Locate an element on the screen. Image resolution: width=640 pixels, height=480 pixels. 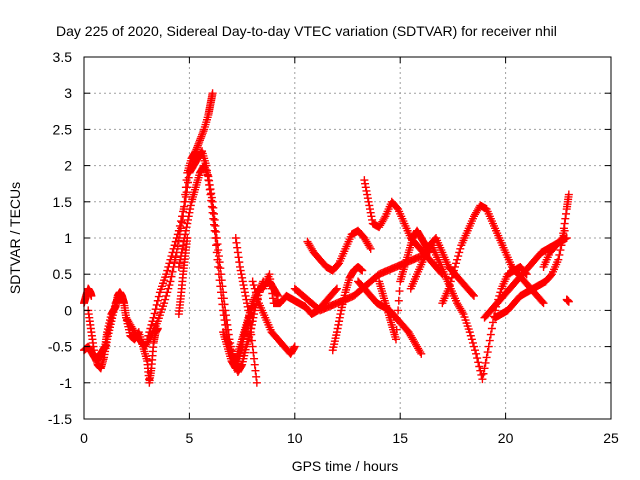
x-tick-label: 5 is located at coordinates (190, 438).